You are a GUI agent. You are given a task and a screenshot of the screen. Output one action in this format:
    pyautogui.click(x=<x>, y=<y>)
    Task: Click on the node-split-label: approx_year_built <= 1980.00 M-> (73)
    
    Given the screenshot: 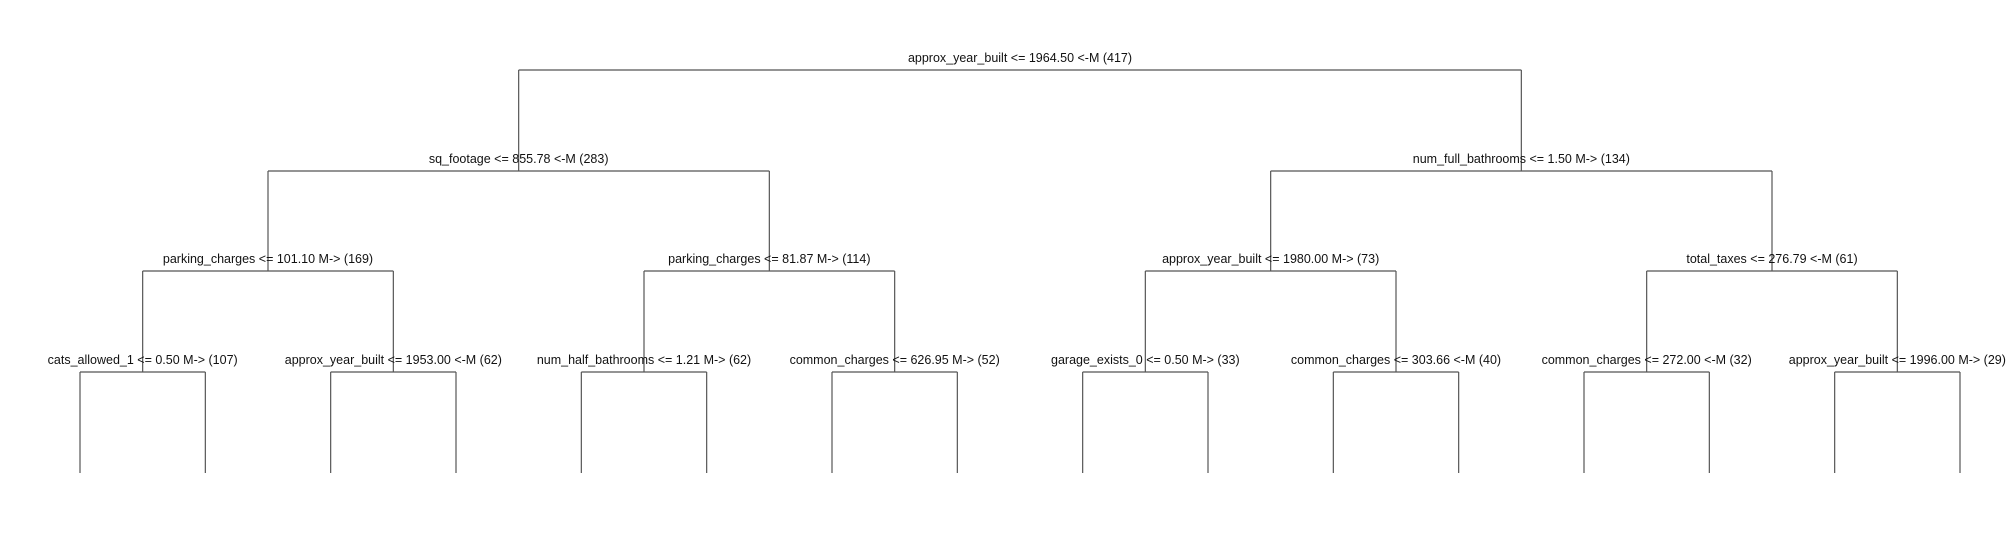 What is the action you would take?
    pyautogui.click(x=1270, y=259)
    